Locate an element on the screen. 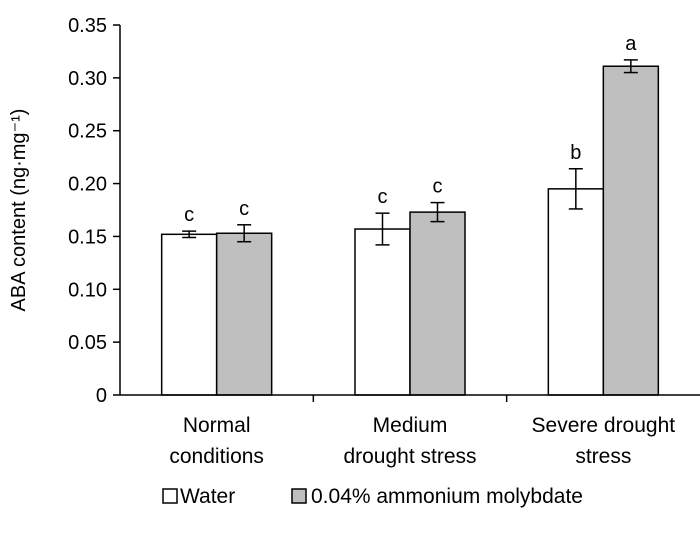 The width and height of the screenshot is (700, 535). x-tick-label-line: Medium is located at coordinates (410, 425).